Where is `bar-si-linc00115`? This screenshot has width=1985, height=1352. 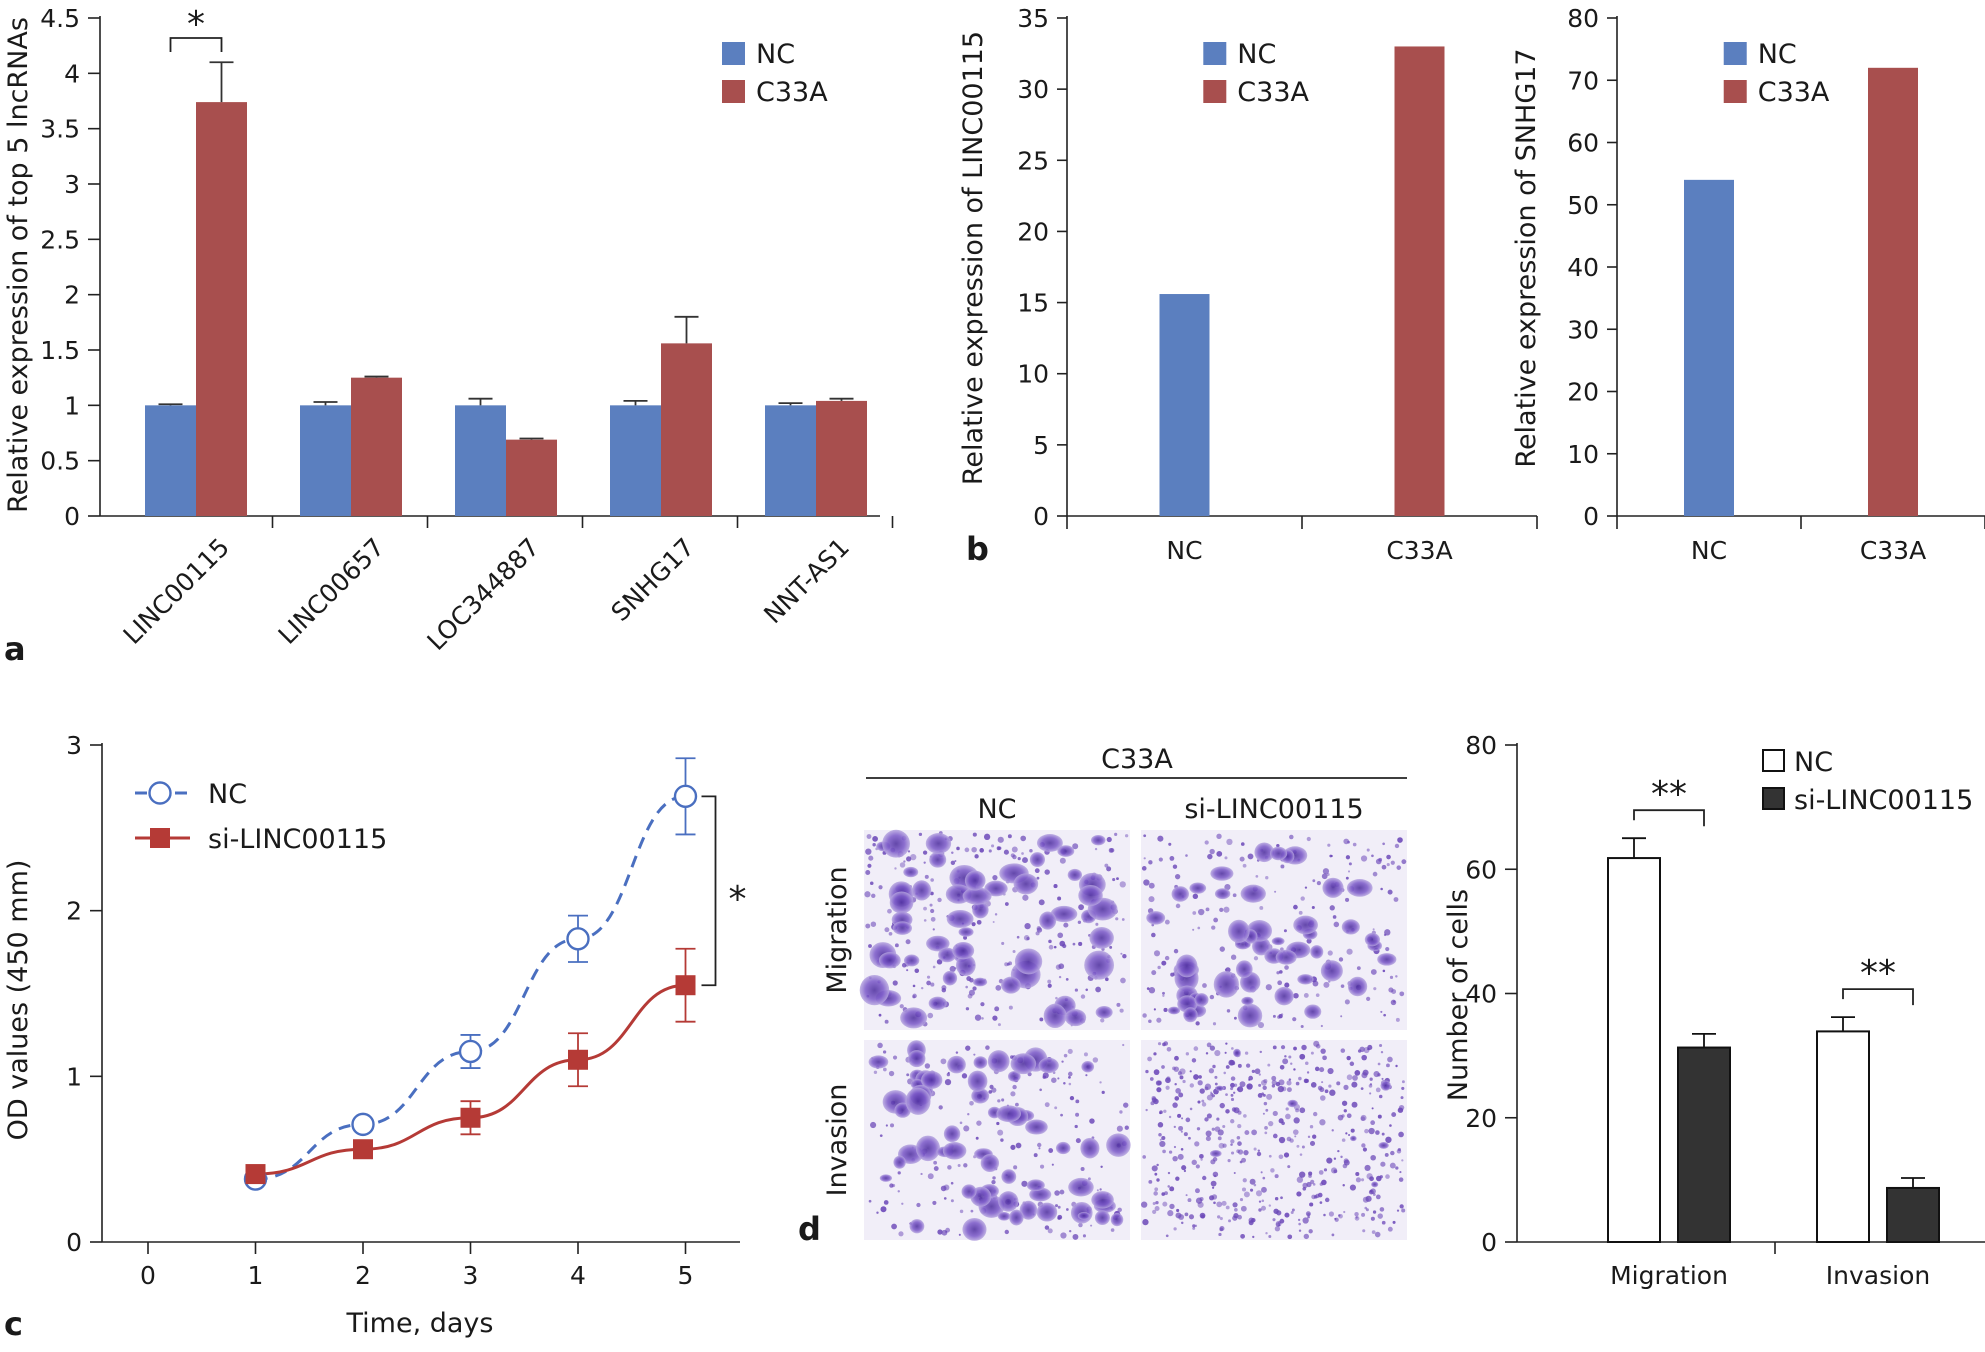 bar-si-linc00115 is located at coordinates (1913, 1215).